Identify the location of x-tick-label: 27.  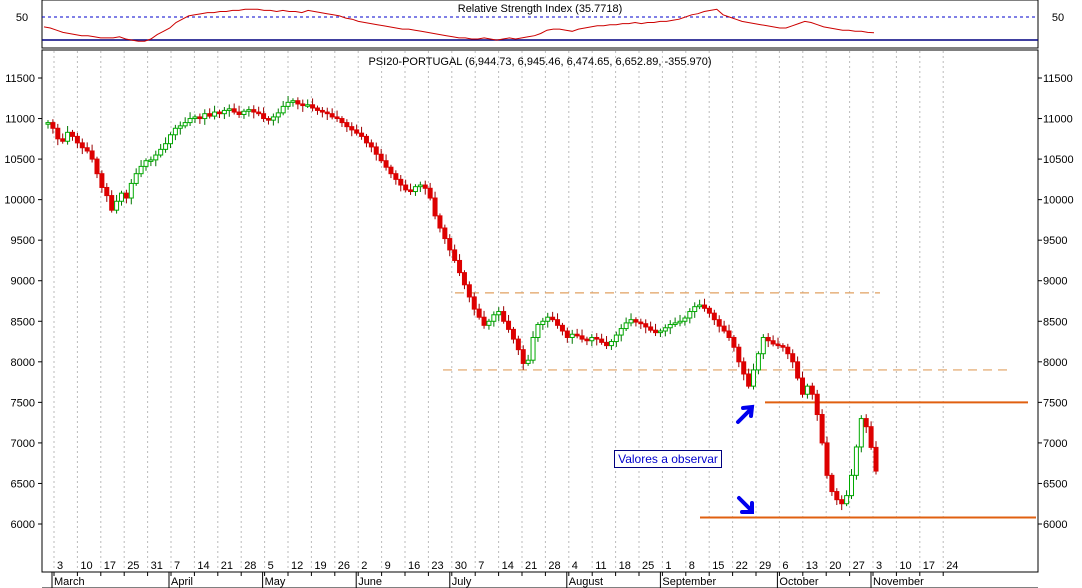
(859, 566).